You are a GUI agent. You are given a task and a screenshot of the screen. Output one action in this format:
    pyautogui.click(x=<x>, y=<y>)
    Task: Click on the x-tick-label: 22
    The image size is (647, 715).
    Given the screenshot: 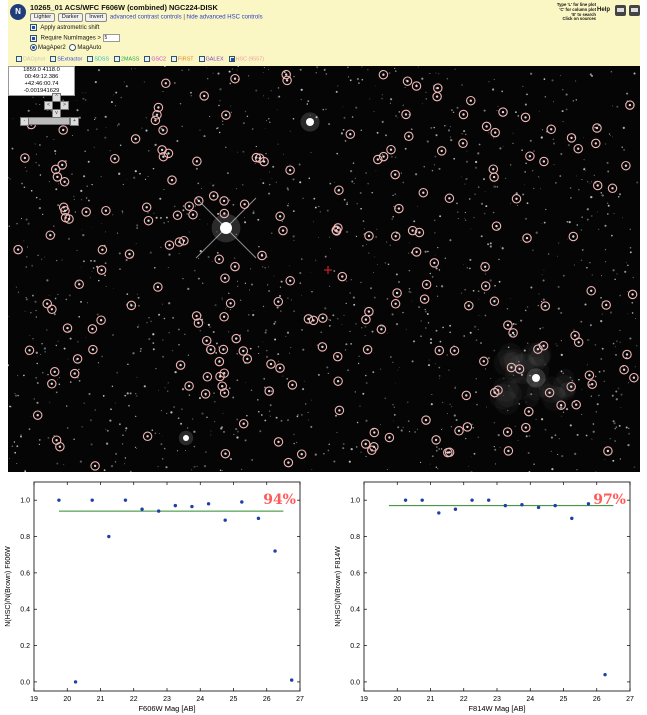 What is the action you would take?
    pyautogui.click(x=464, y=699)
    